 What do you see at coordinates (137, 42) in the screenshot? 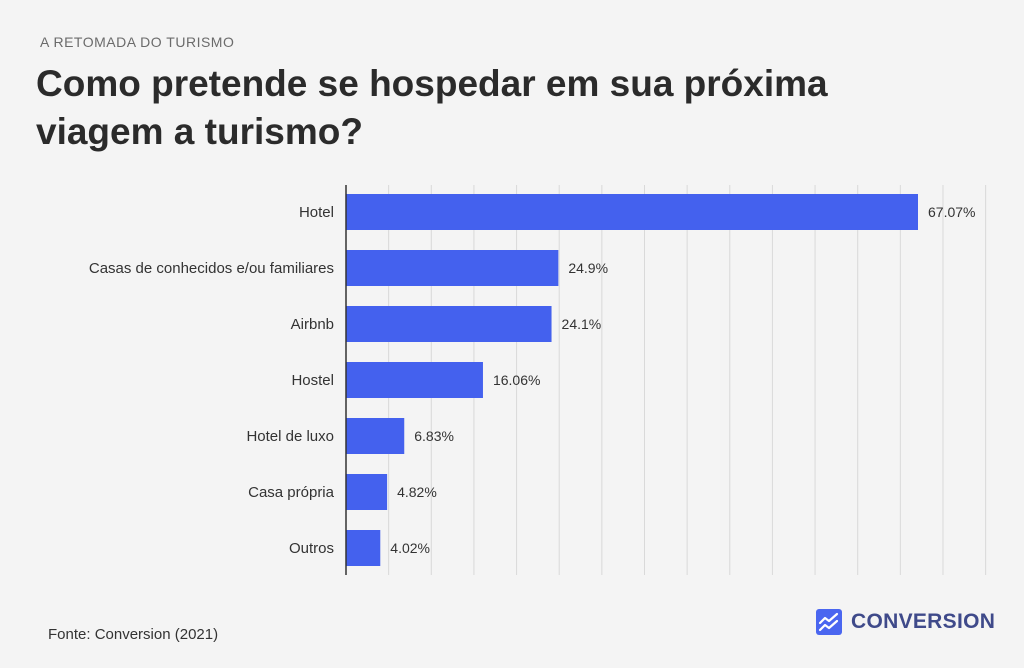
I see `eyebrow-label: A RETOMADA DO TURISMO` at bounding box center [137, 42].